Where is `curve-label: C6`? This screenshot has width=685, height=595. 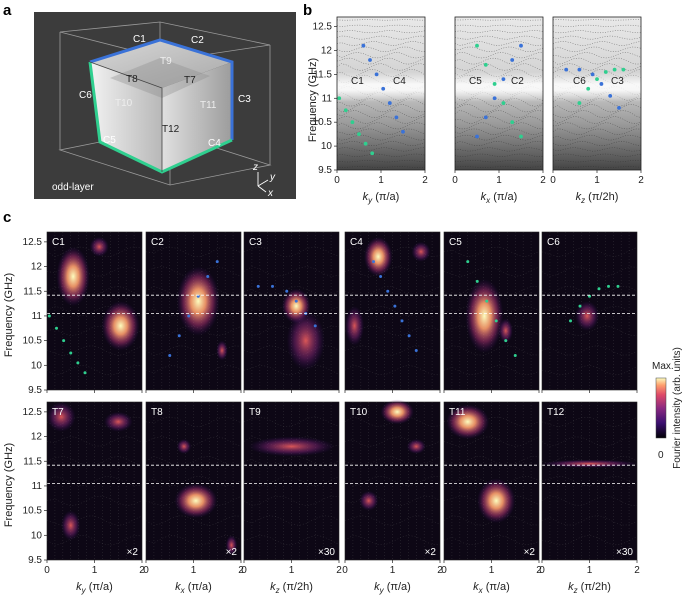 curve-label: C6 is located at coordinates (579, 81).